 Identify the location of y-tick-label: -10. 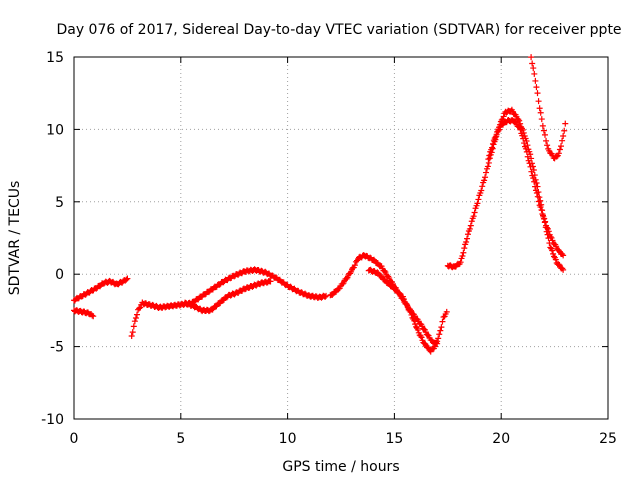
(52, 420).